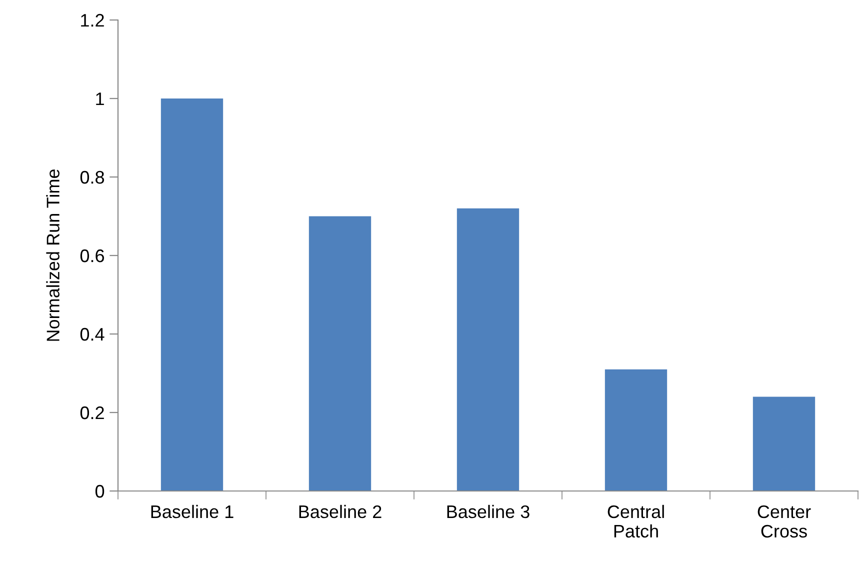 The height and width of the screenshot is (573, 861). What do you see at coordinates (92, 20) in the screenshot?
I see `y-tick-label: 1.2` at bounding box center [92, 20].